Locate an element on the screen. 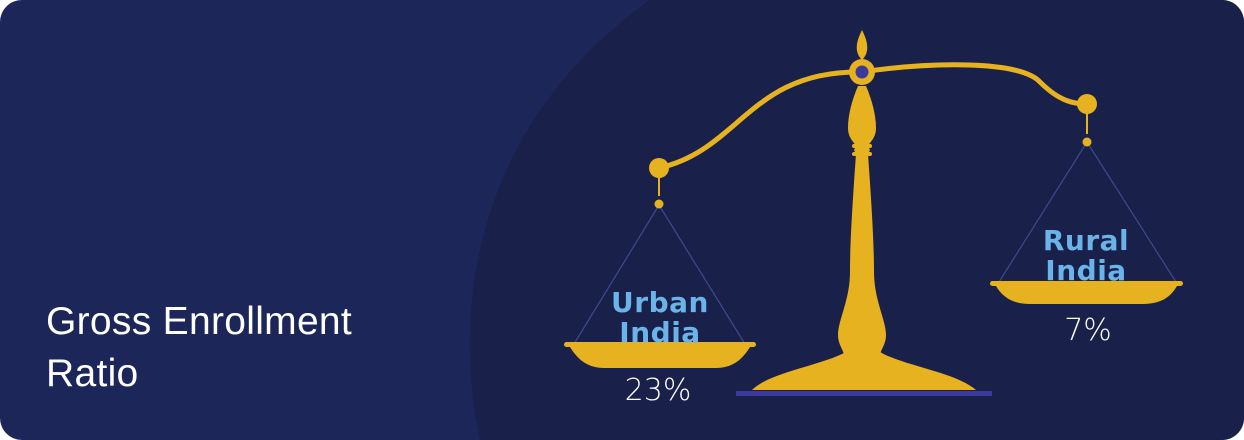 The height and width of the screenshot is (440, 1244). scale-column is located at coordinates (862, 221).